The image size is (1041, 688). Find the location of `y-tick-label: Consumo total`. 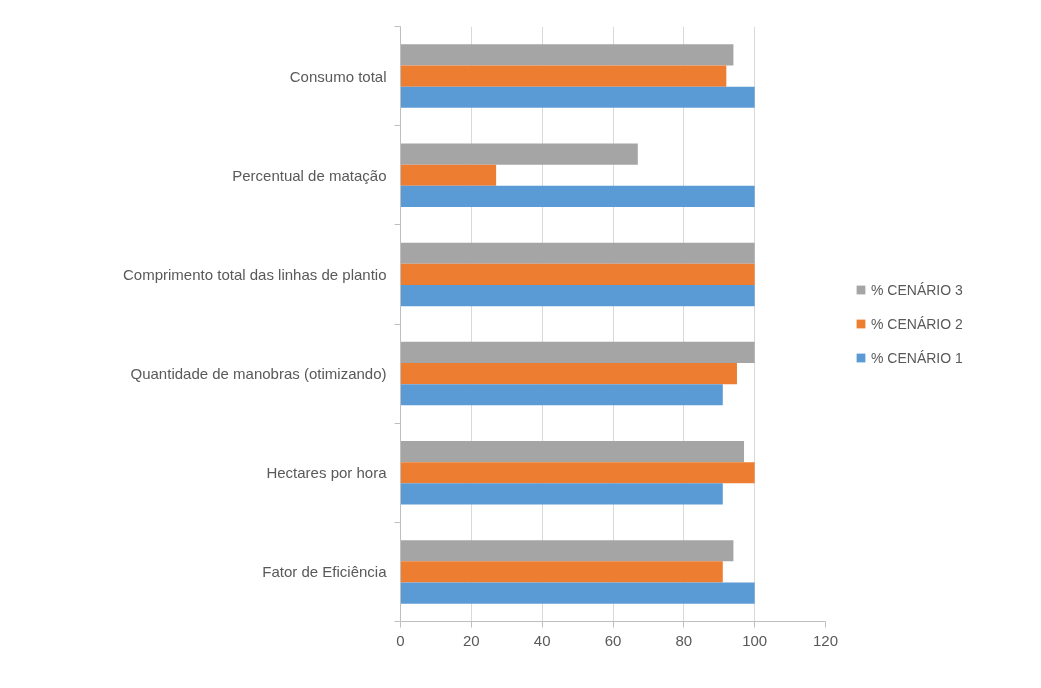

y-tick-label: Consumo total is located at coordinates (338, 76).